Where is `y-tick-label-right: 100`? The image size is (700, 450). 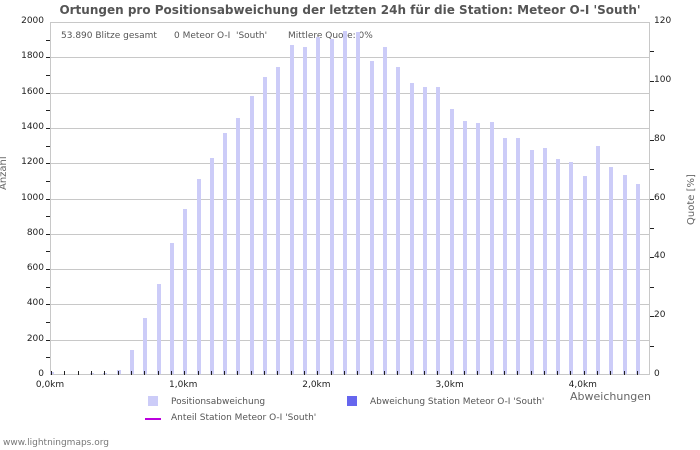 y-tick-label-right: 100 is located at coordinates (663, 79).